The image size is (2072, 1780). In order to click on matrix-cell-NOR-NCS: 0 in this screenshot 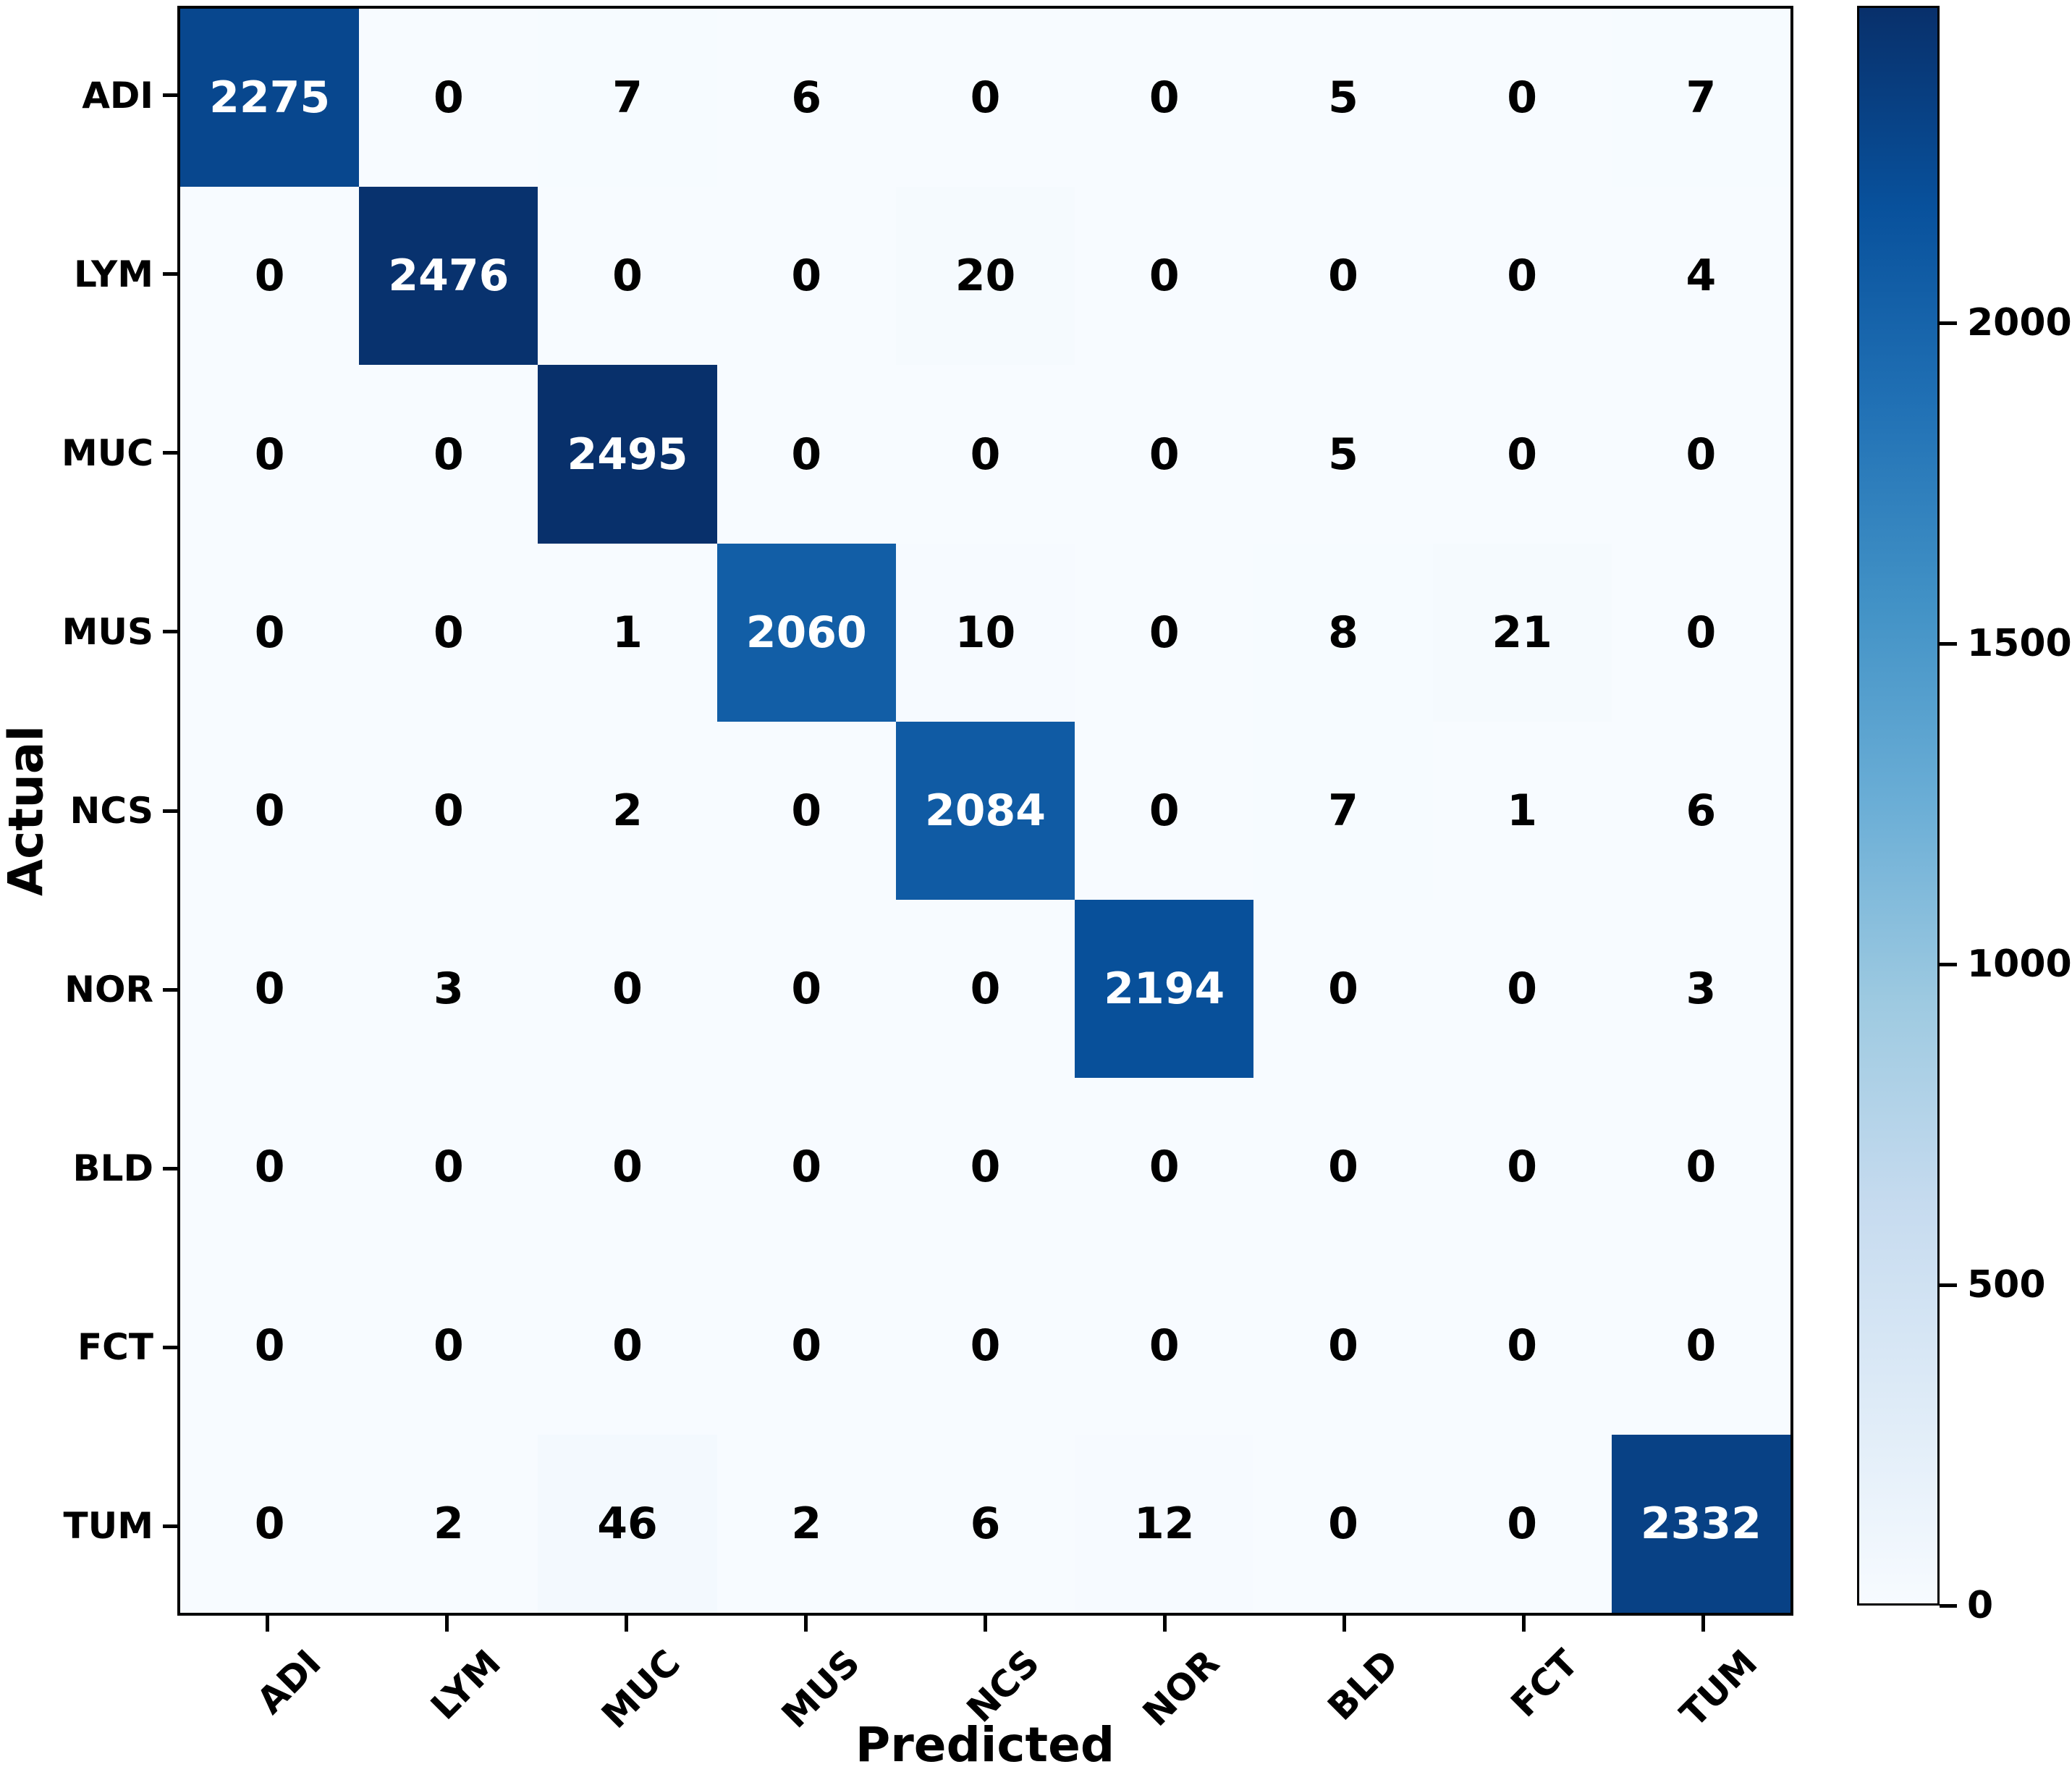, I will do `click(985, 990)`.